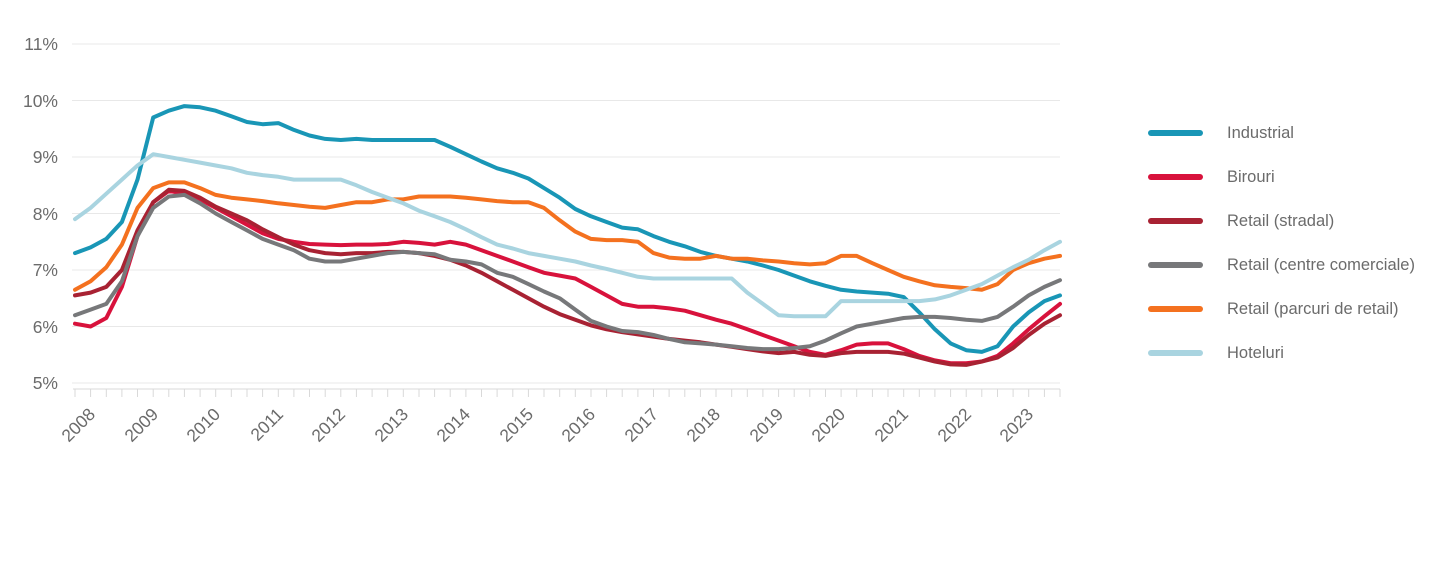 The image size is (1455, 562). I want to click on legend-item-retail-centre-comerciale: Retail (centre comerciale), so click(1281, 265).